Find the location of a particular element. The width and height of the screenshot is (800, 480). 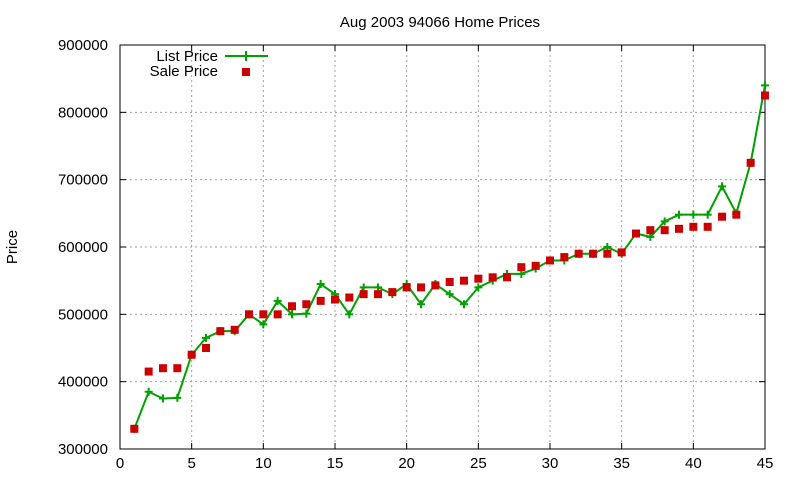

legend-marker-list-price is located at coordinates (246, 56).